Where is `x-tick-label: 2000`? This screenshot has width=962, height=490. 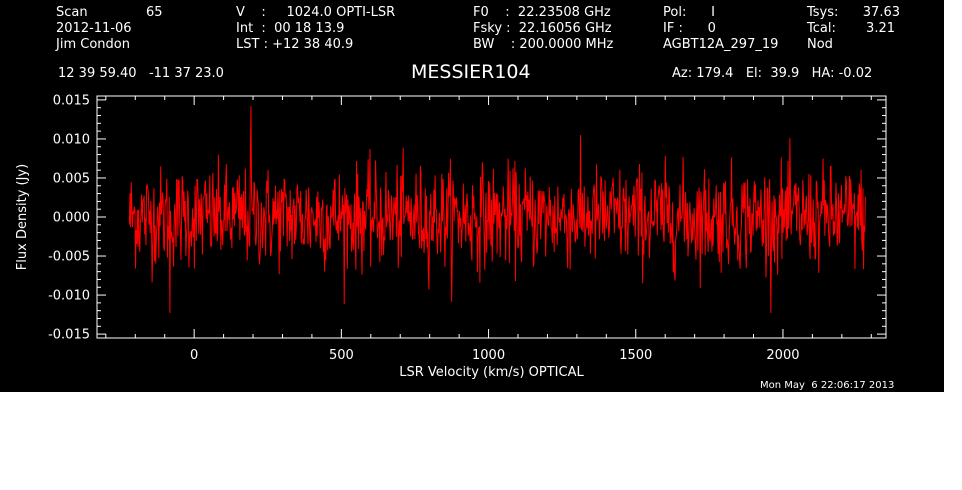
x-tick-label: 2000 is located at coordinates (782, 355).